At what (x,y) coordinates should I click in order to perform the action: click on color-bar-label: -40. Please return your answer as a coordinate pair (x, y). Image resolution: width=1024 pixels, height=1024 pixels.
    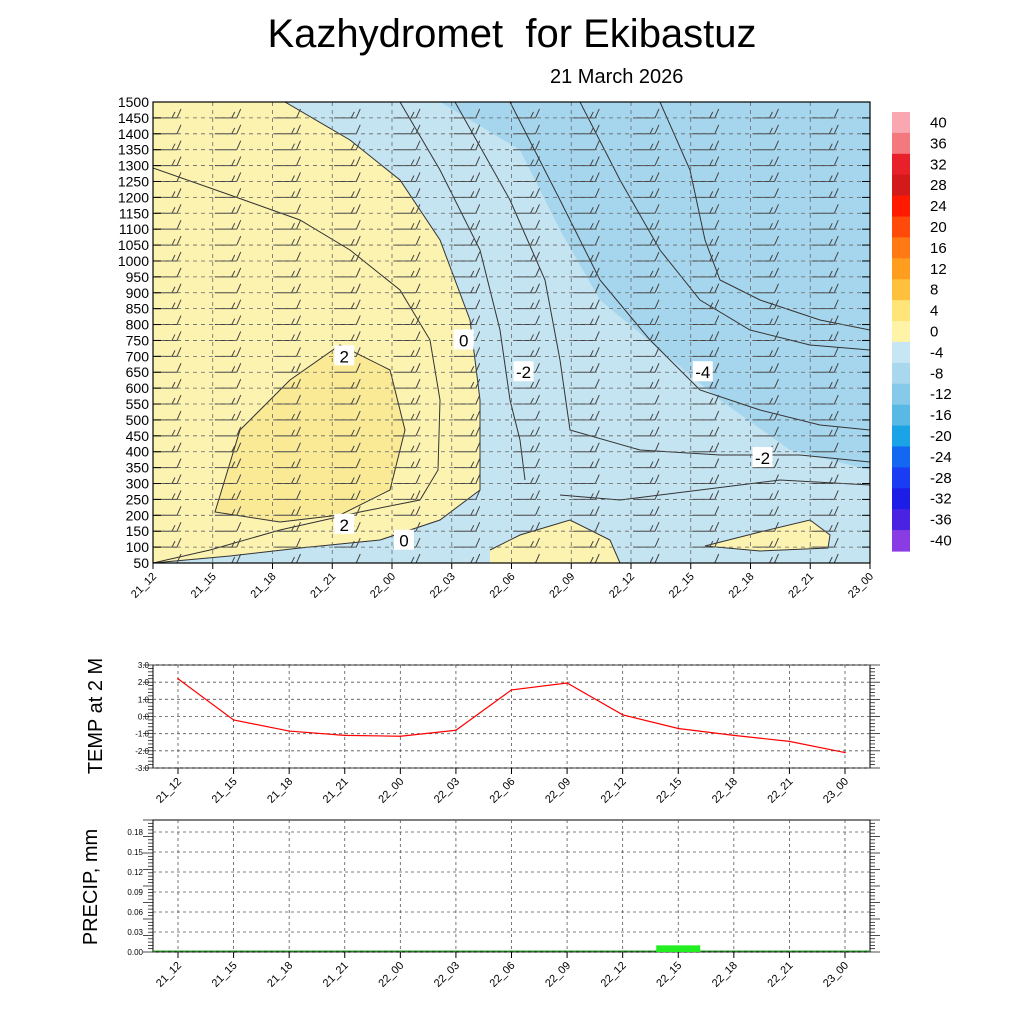
    Looking at the image, I should click on (941, 541).